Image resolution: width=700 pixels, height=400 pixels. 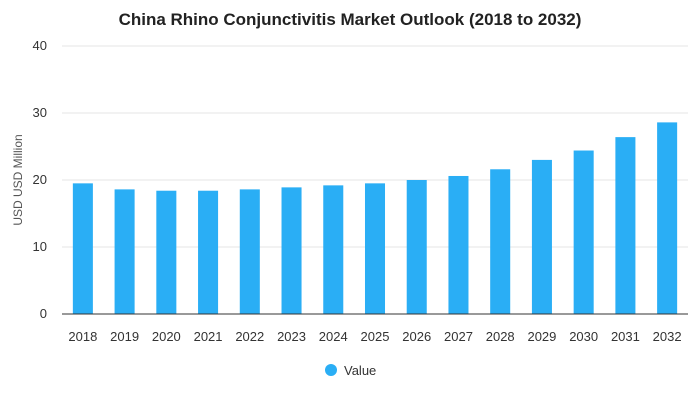 What do you see at coordinates (18, 179) in the screenshot?
I see `y-axis-title: USD USD Million` at bounding box center [18, 179].